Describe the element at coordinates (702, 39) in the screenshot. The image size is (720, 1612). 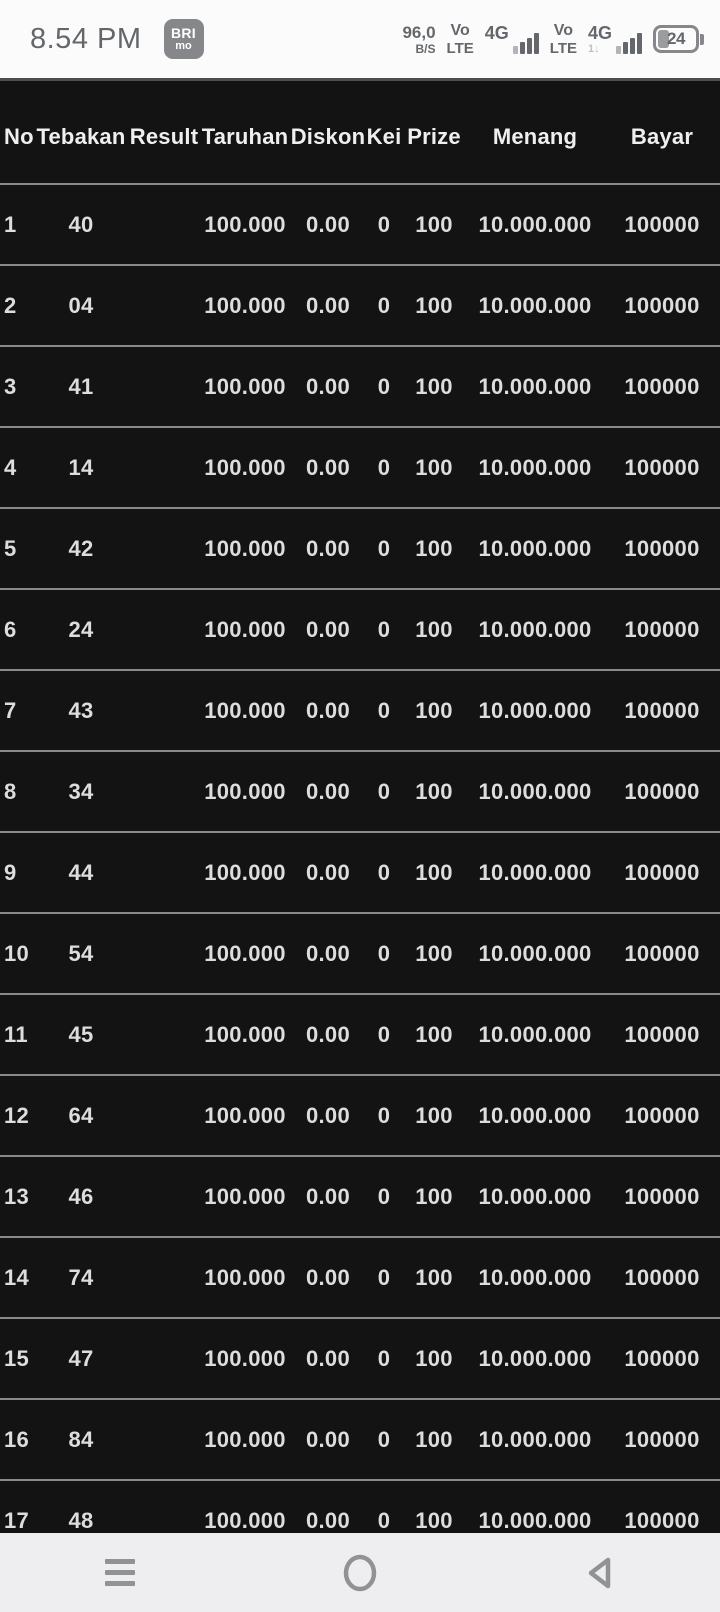
I see `battery-nub` at that location.